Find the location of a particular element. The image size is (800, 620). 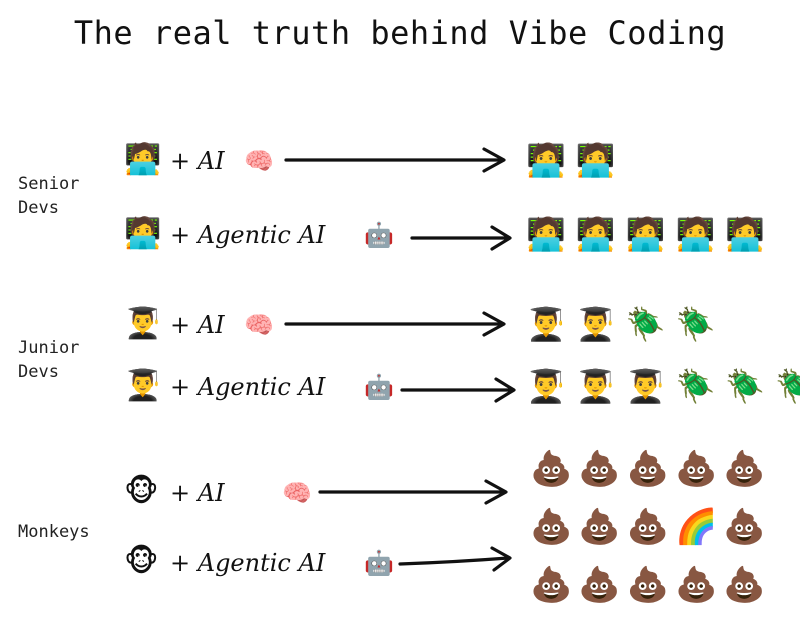

group-label-junior-devs: Junior Devs is located at coordinates (49, 360).